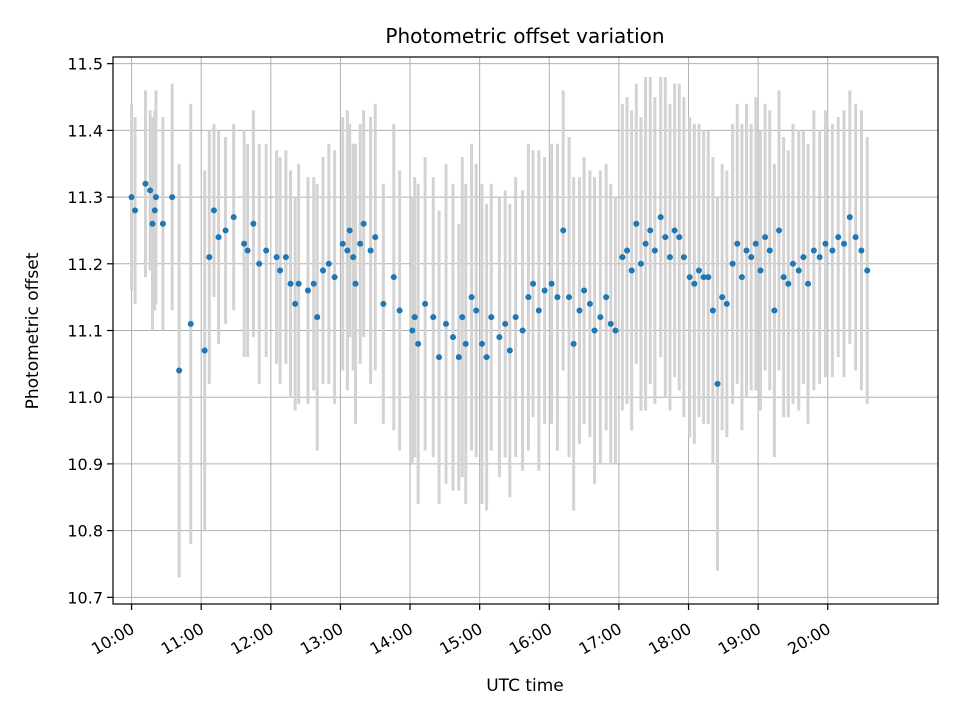 This screenshot has width=960, height=720. I want to click on y-tick-label: 11.0, so click(85, 397).